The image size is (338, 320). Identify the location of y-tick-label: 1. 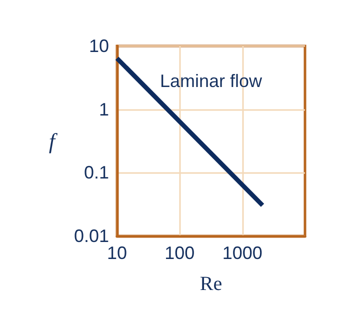
(103, 109).